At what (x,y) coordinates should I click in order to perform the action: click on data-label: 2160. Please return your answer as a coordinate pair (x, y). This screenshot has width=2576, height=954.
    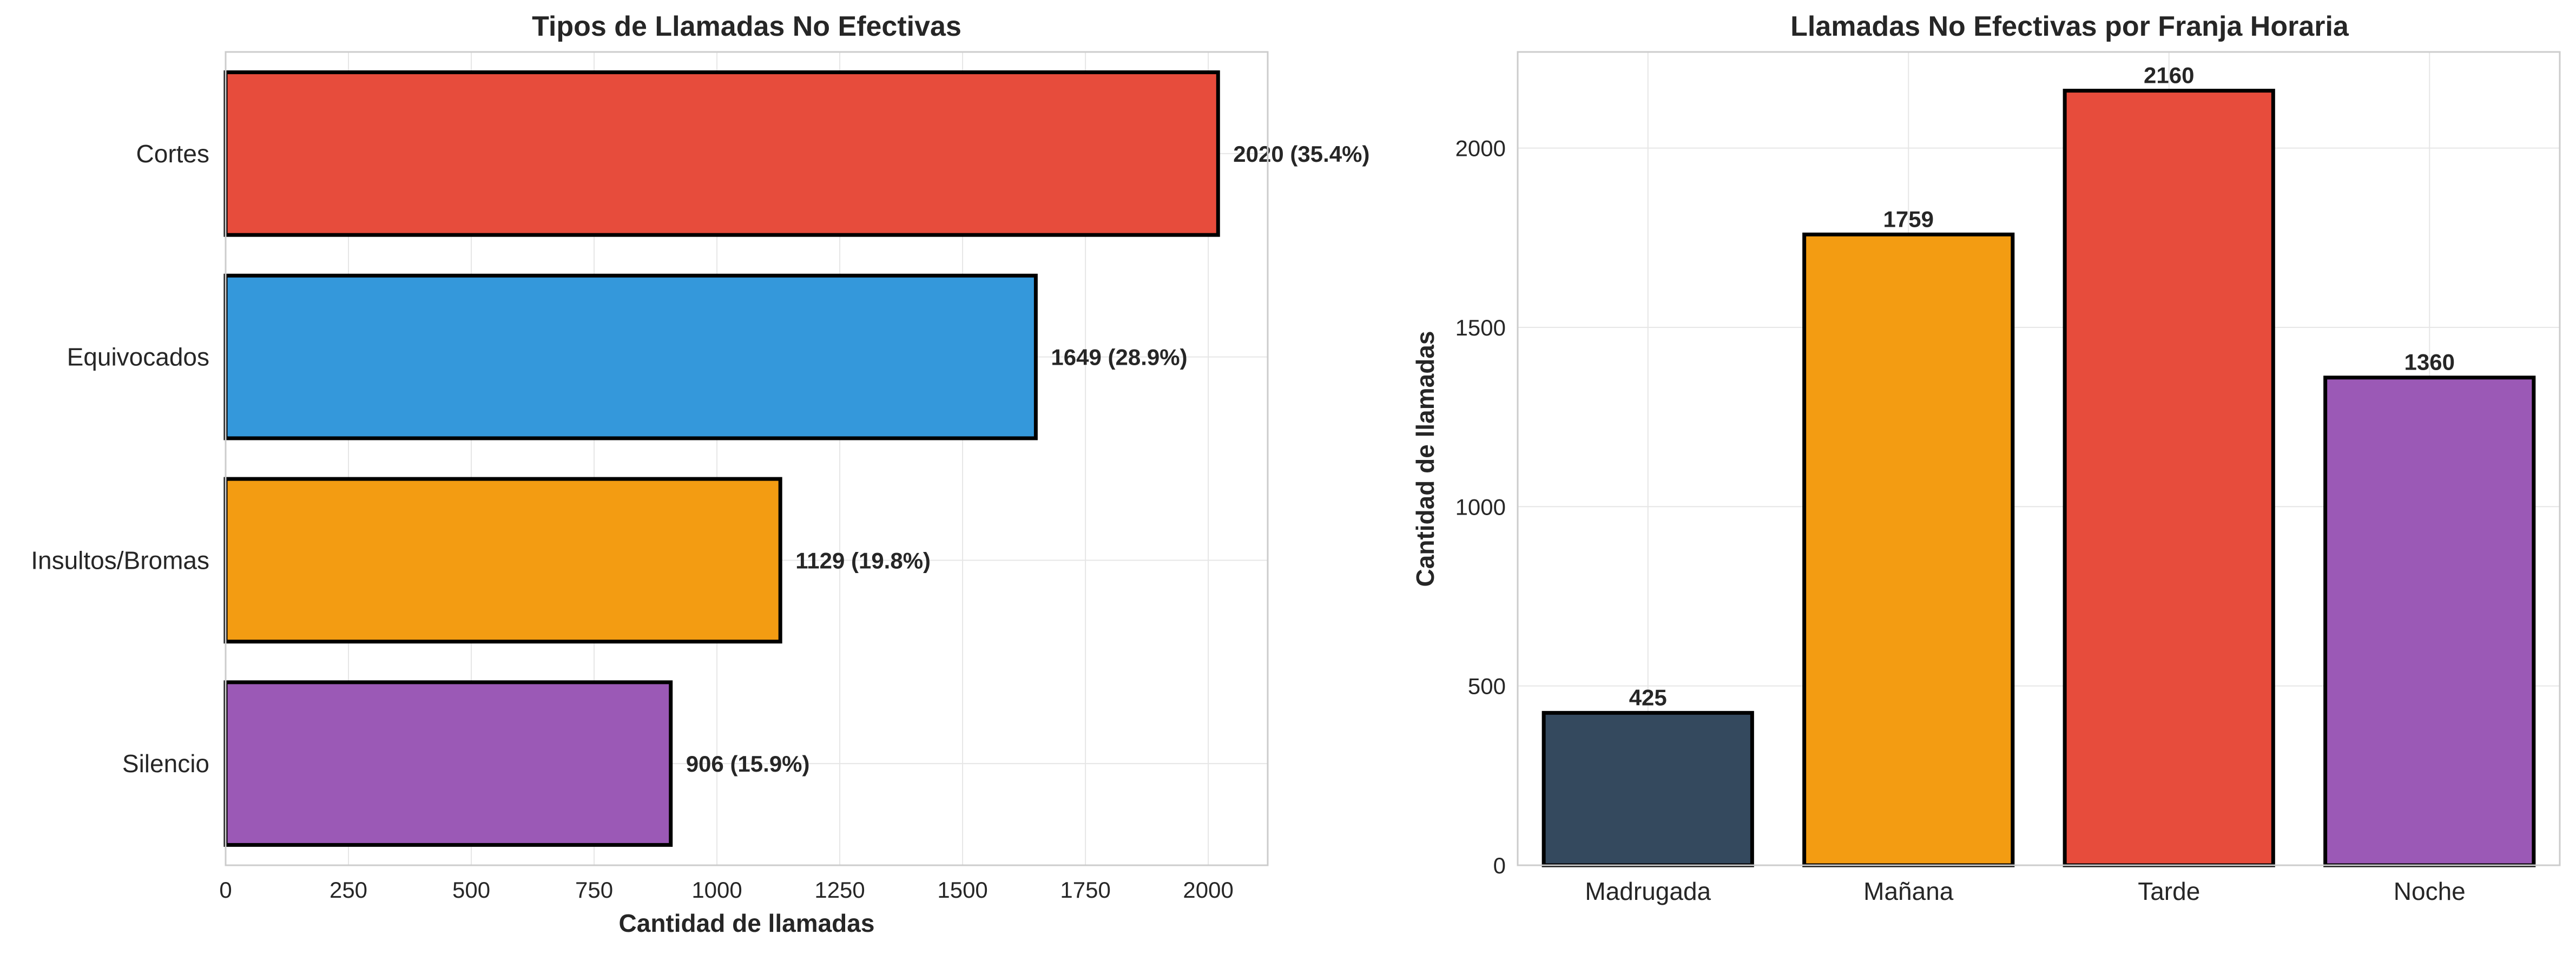
    Looking at the image, I should click on (2169, 75).